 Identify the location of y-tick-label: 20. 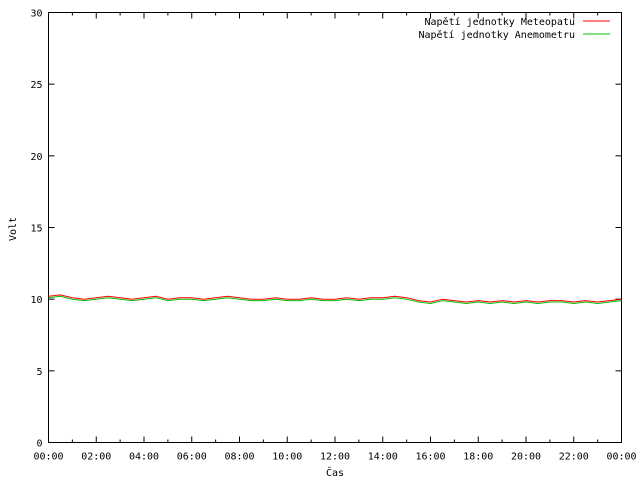
(36, 157).